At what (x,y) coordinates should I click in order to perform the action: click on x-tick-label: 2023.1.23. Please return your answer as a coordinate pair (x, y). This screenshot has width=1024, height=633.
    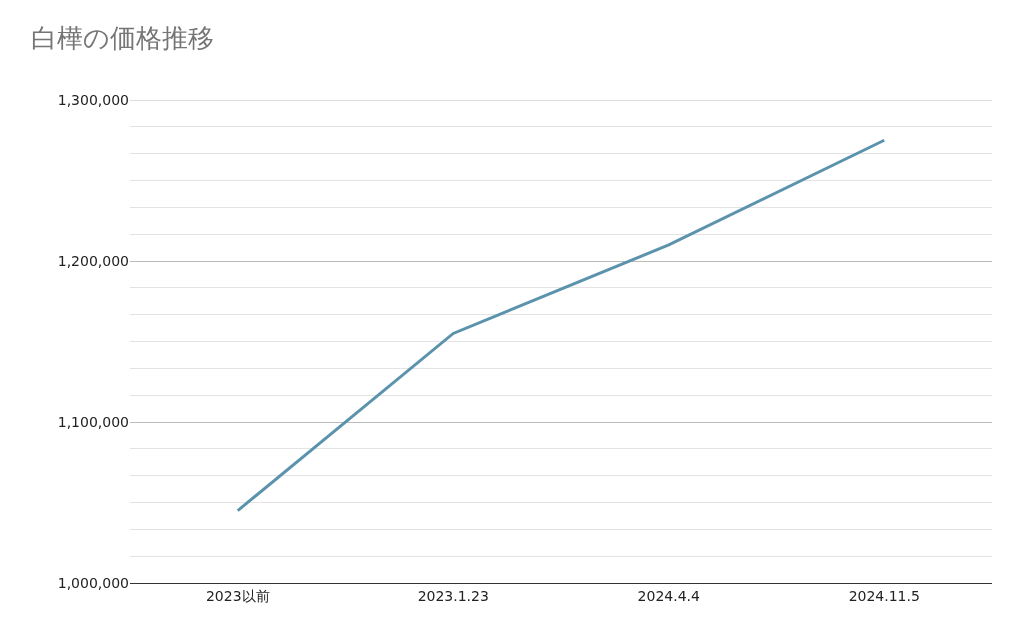
    Looking at the image, I should click on (453, 595).